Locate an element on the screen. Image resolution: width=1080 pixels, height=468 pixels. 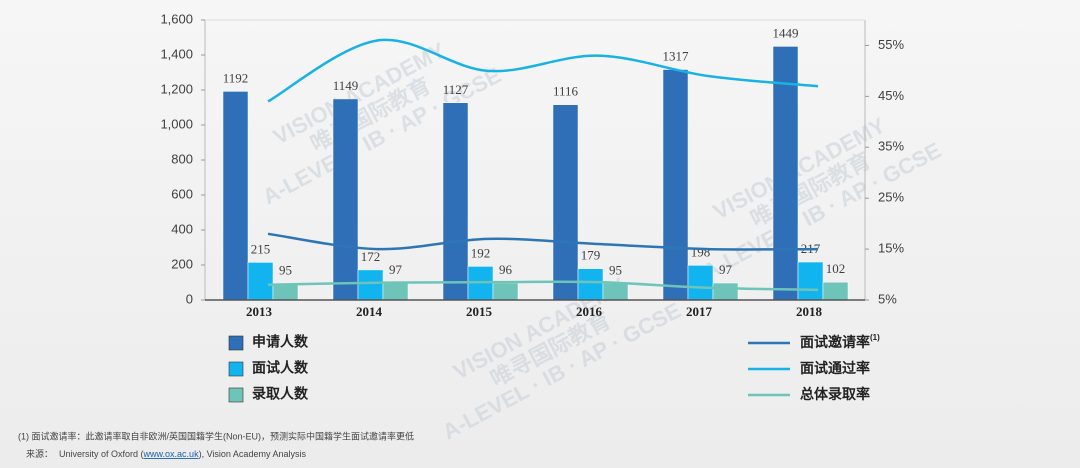
legend-name: 总体录取率 is located at coordinates (835, 394).